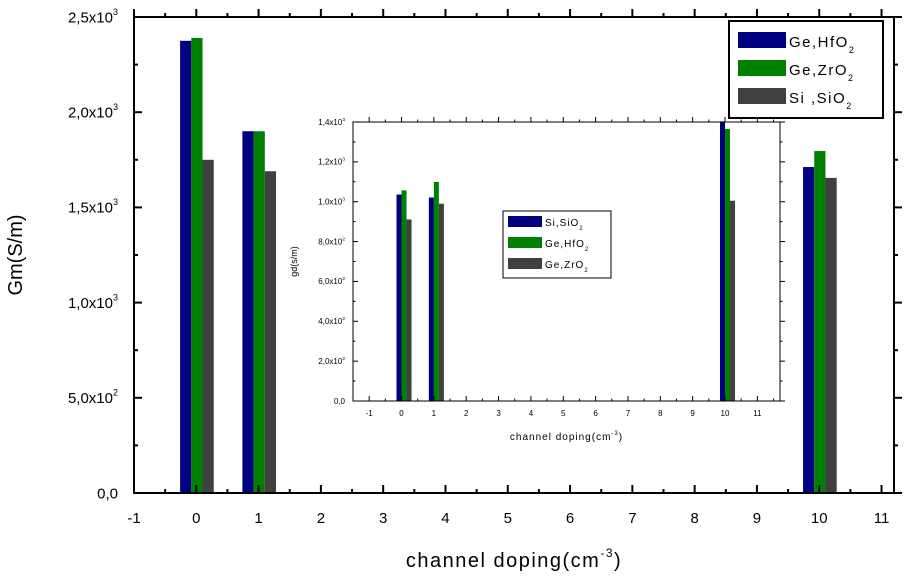 The image size is (904, 584). I want to click on x-axis-label: channel doping(cm-3), so click(514, 559).